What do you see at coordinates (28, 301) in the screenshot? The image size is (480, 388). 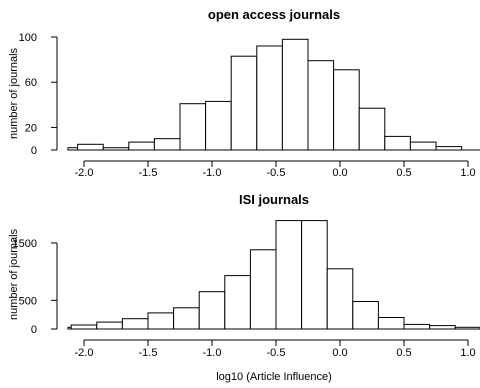 I see `y-tick-label: 500` at bounding box center [28, 301].